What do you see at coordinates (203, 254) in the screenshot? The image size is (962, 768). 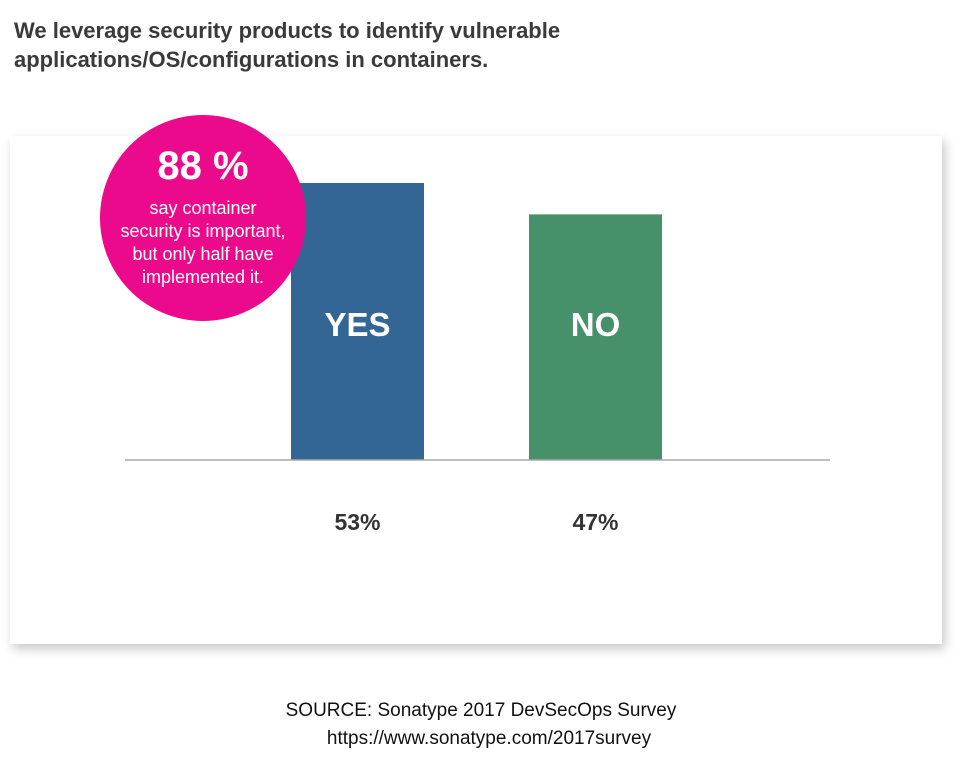 I see `callout-line: but only half have` at bounding box center [203, 254].